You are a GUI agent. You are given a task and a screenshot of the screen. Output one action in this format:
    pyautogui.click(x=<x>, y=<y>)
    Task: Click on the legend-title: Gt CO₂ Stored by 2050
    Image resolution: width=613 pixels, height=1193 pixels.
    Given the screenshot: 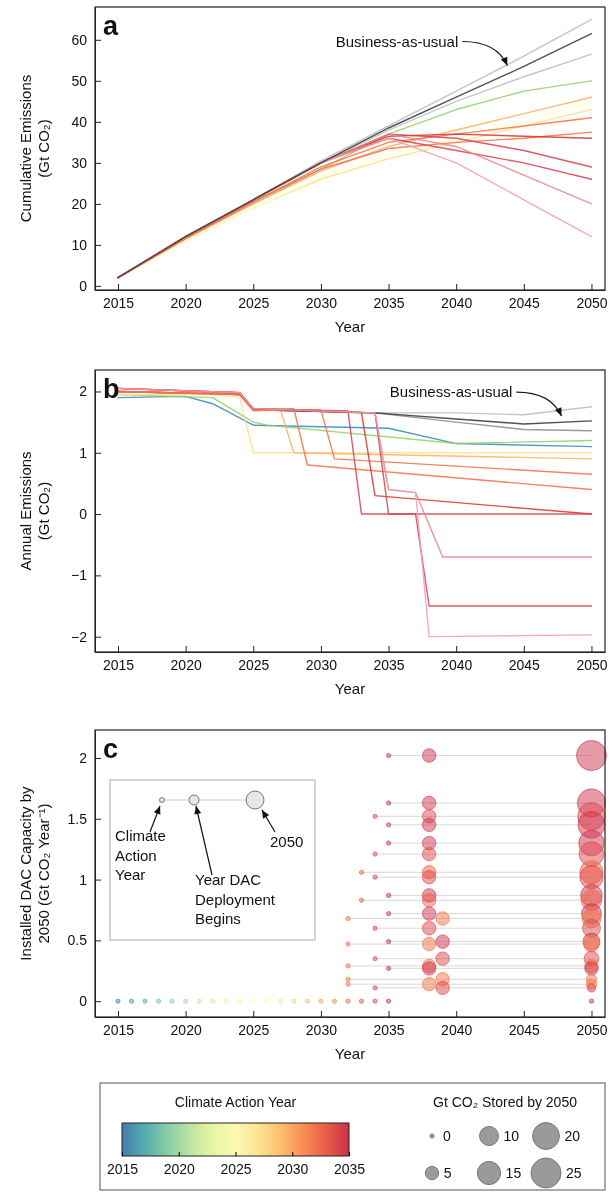 What is the action you would take?
    pyautogui.click(x=505, y=1102)
    